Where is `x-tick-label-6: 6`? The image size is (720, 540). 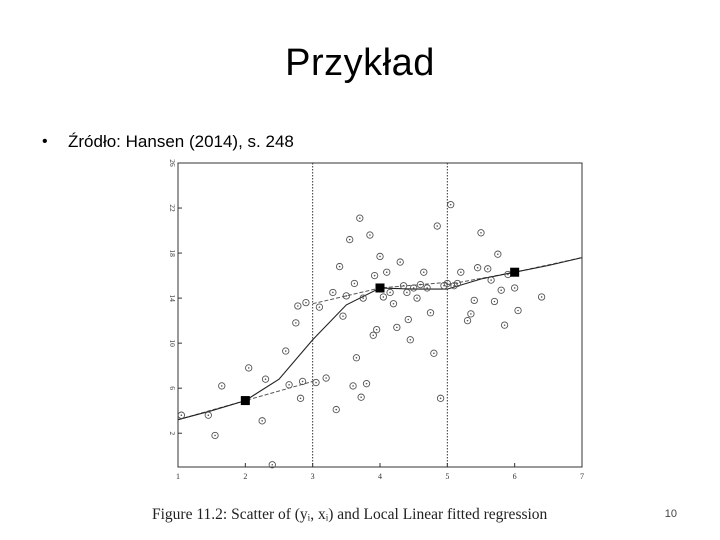
x-tick-label-6: 6 is located at coordinates (515, 476).